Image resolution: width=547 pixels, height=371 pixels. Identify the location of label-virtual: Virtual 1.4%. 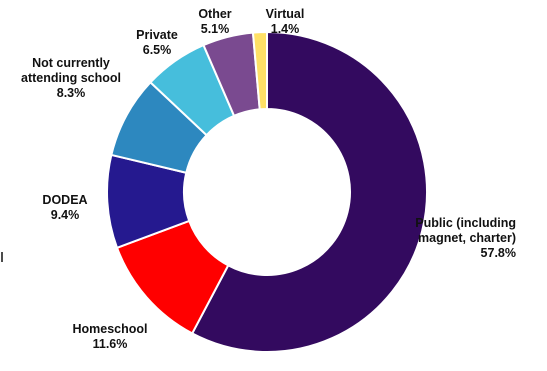
(285, 21).